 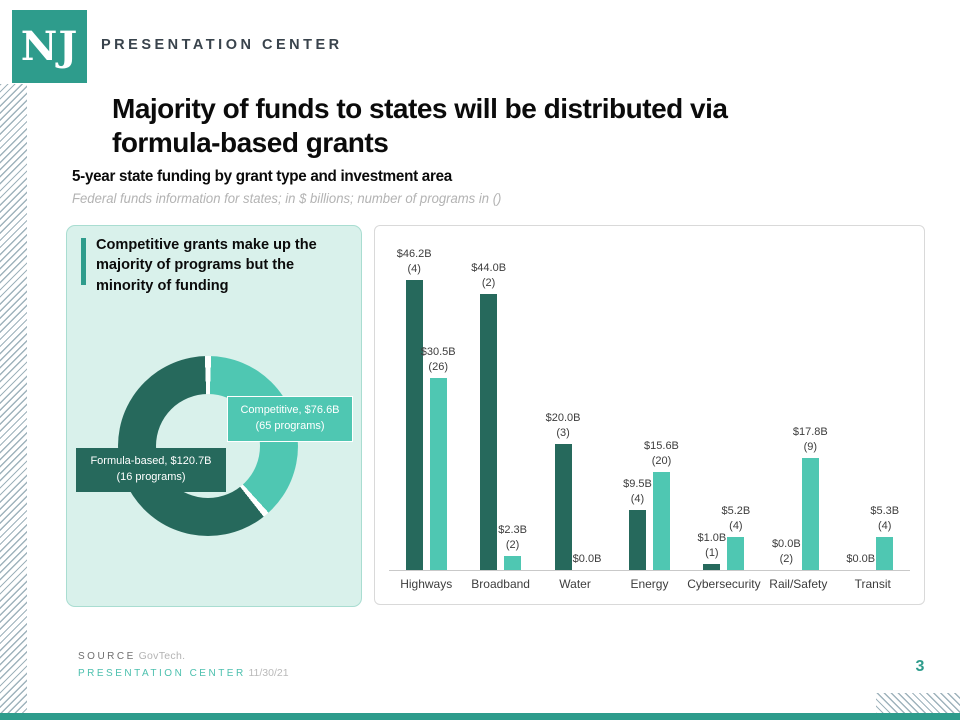 I want to click on category-label: Transit, so click(x=872, y=584).